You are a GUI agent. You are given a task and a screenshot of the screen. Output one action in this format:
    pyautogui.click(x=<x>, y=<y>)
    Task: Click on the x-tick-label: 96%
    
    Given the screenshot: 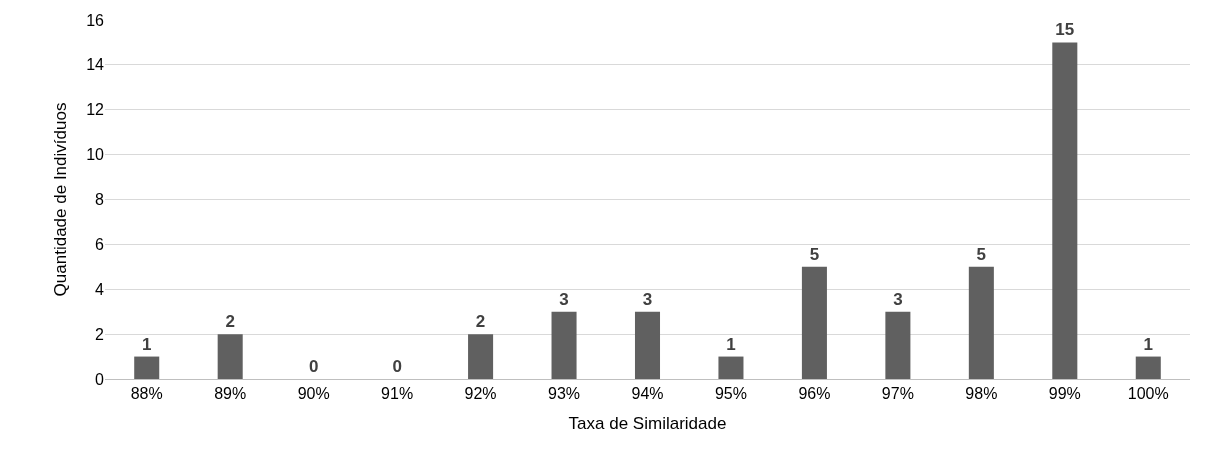 What is the action you would take?
    pyautogui.click(x=814, y=394)
    